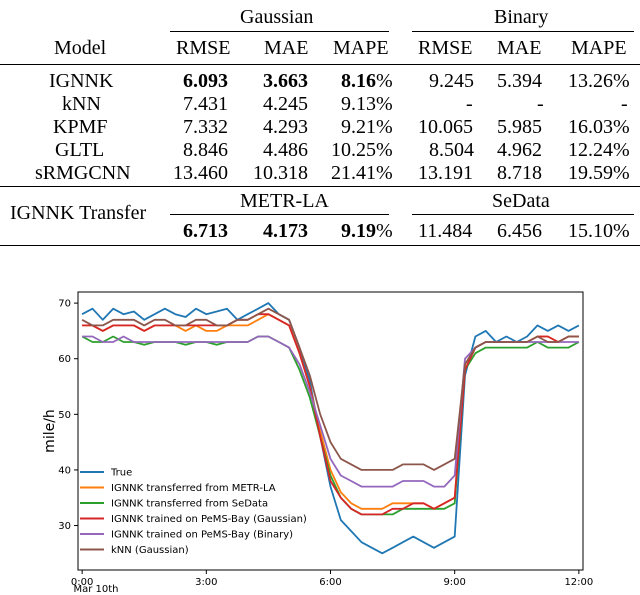  What do you see at coordinates (362, 173) in the screenshot?
I see `table-cell: 21.41%` at bounding box center [362, 173].